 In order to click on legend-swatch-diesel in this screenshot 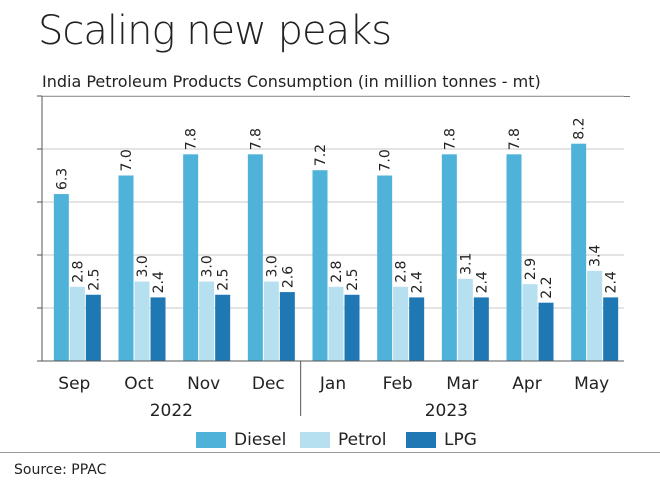, I will do `click(211, 440)`.